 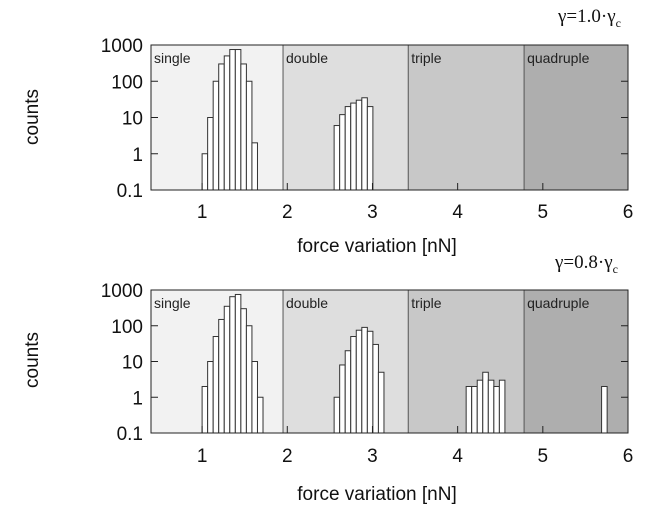 What do you see at coordinates (558, 303) in the screenshot?
I see `bottom-region-label-quadruple: quadruple` at bounding box center [558, 303].